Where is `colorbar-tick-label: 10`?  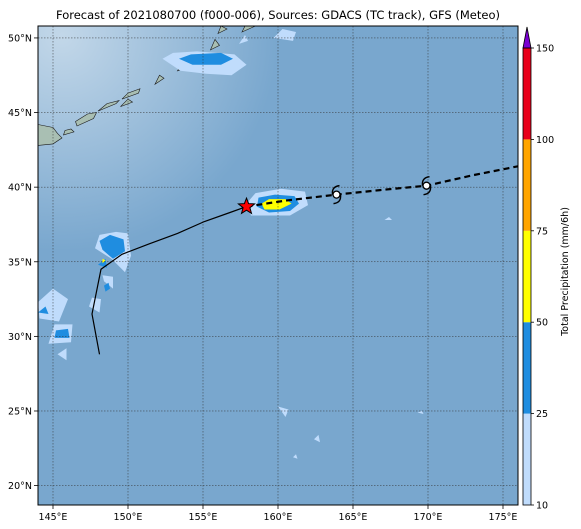 colorbar-tick-label: 10 is located at coordinates (542, 506).